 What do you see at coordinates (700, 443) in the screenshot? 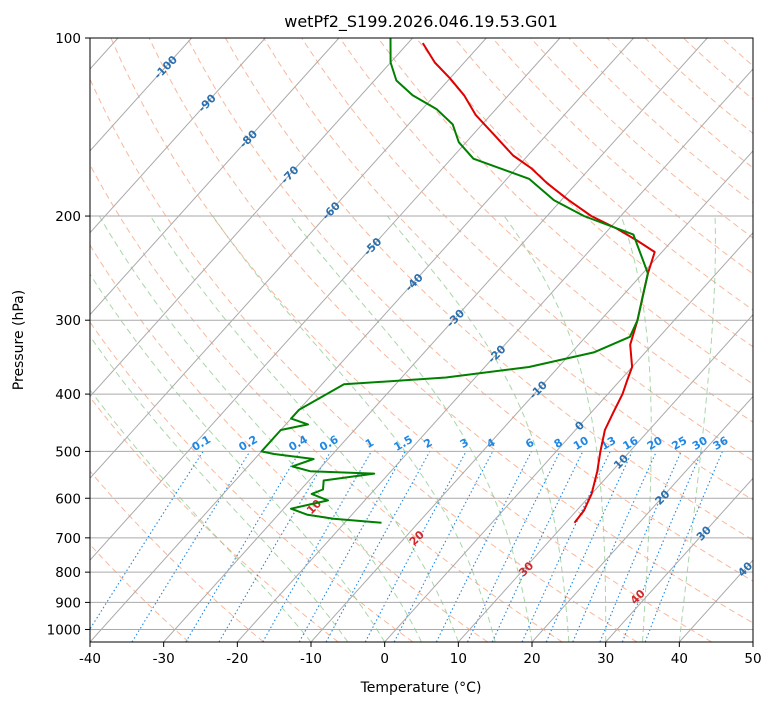
I see `mixing-ratio-label: 30` at bounding box center [700, 443].